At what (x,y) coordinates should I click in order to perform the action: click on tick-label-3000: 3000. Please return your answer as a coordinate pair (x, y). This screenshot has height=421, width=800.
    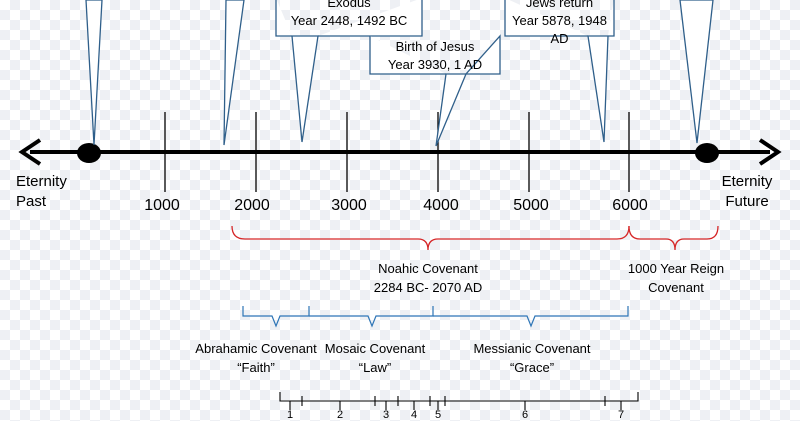
    Looking at the image, I should click on (349, 205).